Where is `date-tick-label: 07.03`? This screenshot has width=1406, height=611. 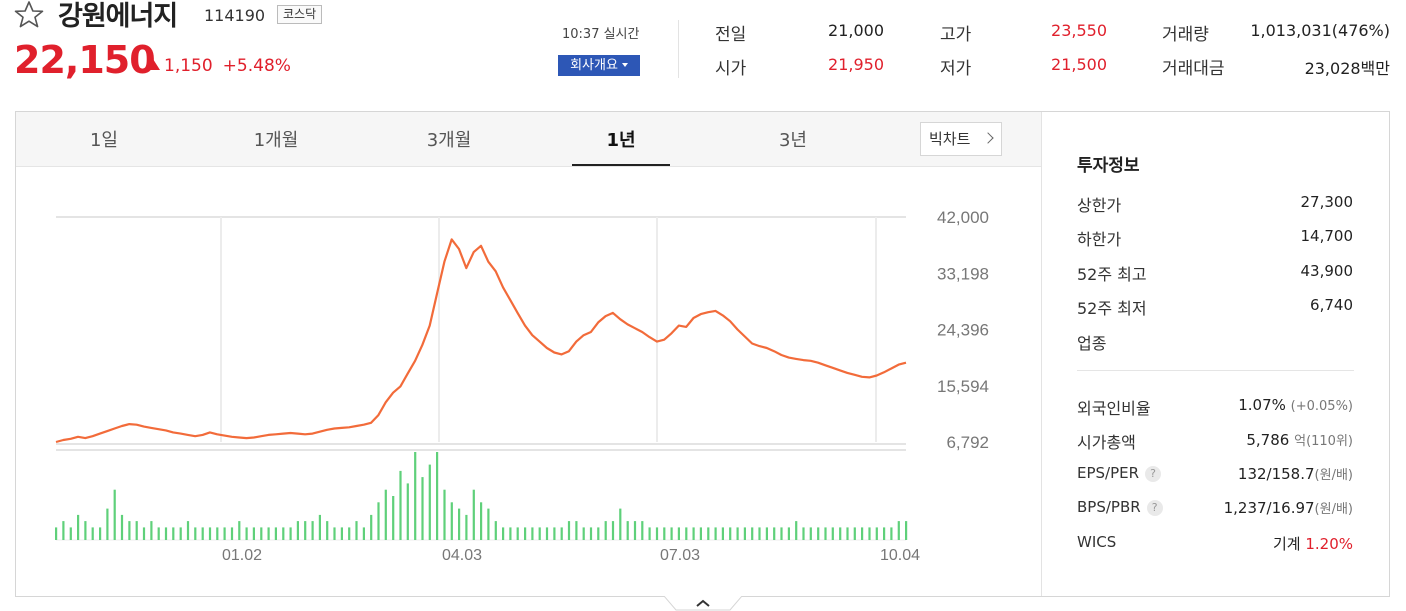
date-tick-label: 07.03 is located at coordinates (680, 555).